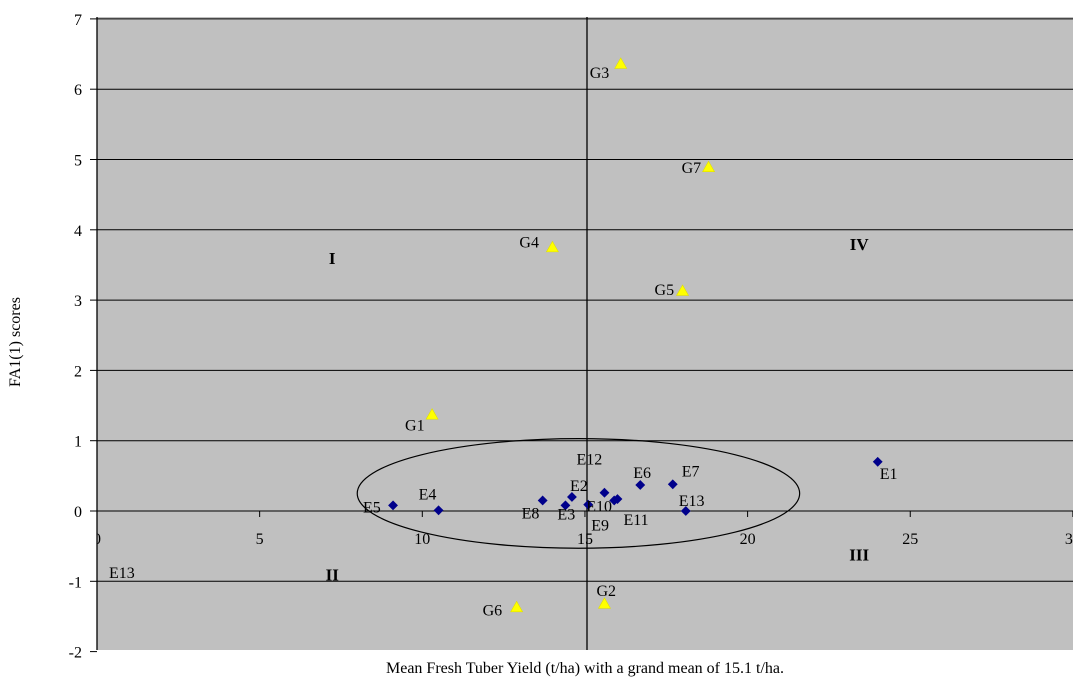 The image size is (1073, 682). What do you see at coordinates (565, 505) in the screenshot?
I see `point-E3` at bounding box center [565, 505].